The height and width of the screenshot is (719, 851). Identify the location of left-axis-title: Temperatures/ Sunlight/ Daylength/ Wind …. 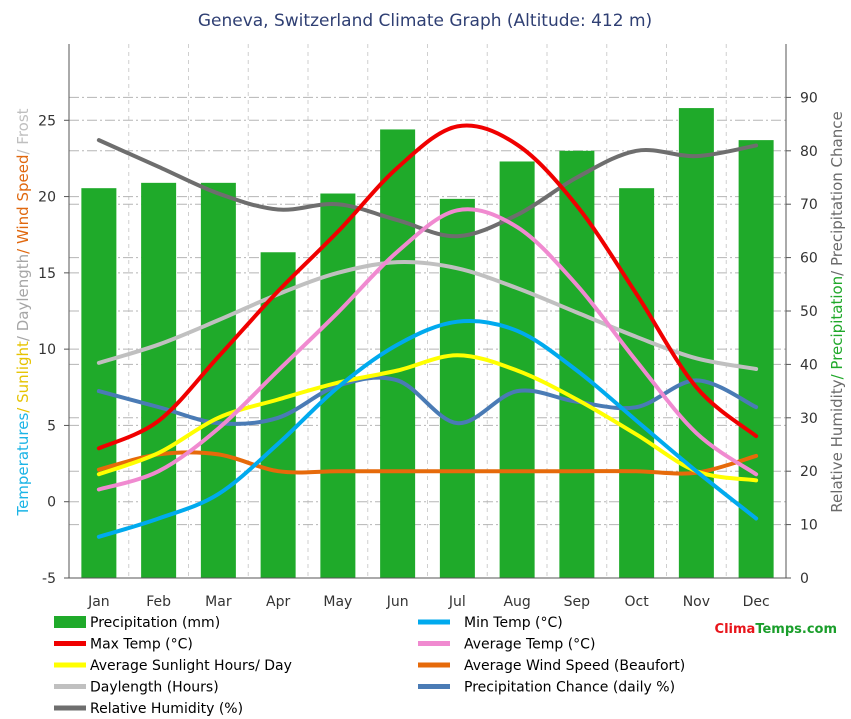
(23, 312).